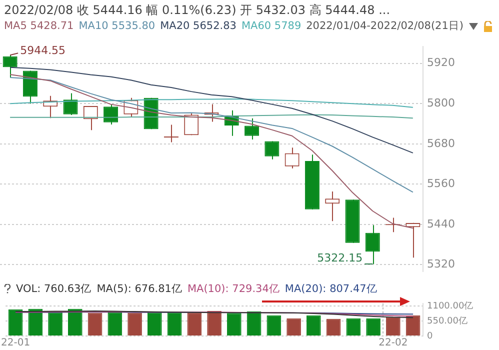  Describe the element at coordinates (15, 26) in the screenshot. I see `text: MA5` at that location.